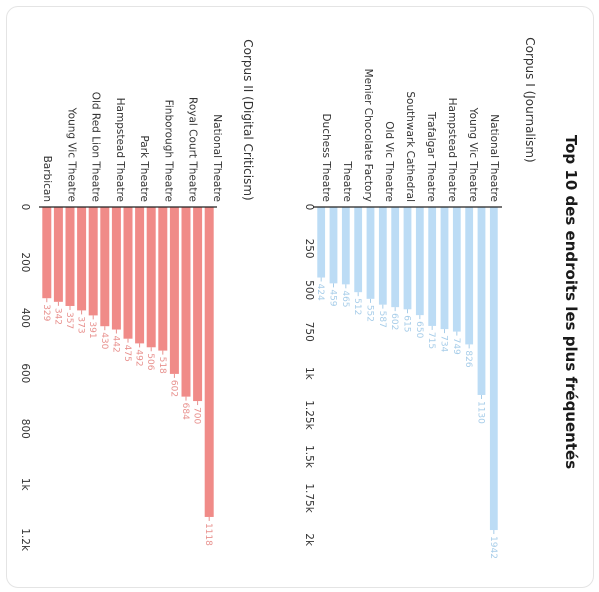 The image size is (599, 592). I want to click on value-label: 465, so click(345, 298).